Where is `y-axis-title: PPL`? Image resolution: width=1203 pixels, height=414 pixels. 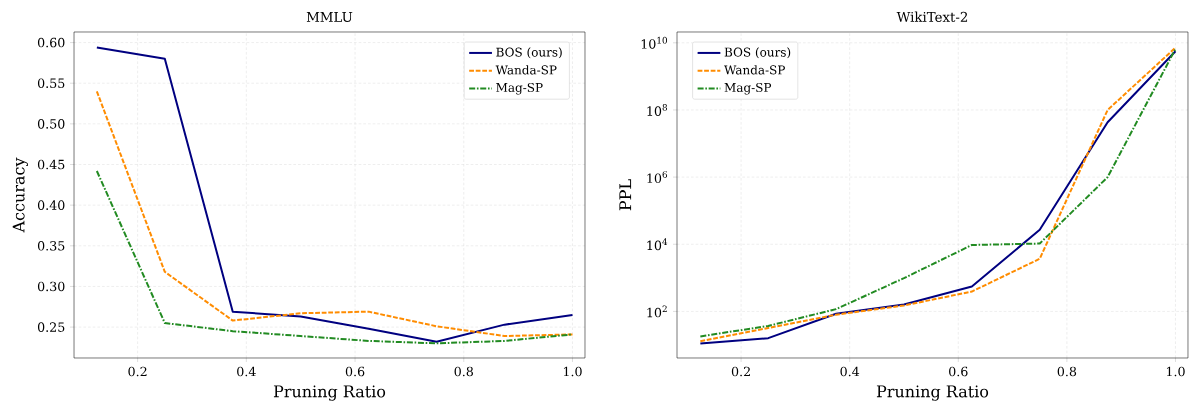 y-axis-title: PPL is located at coordinates (625, 195).